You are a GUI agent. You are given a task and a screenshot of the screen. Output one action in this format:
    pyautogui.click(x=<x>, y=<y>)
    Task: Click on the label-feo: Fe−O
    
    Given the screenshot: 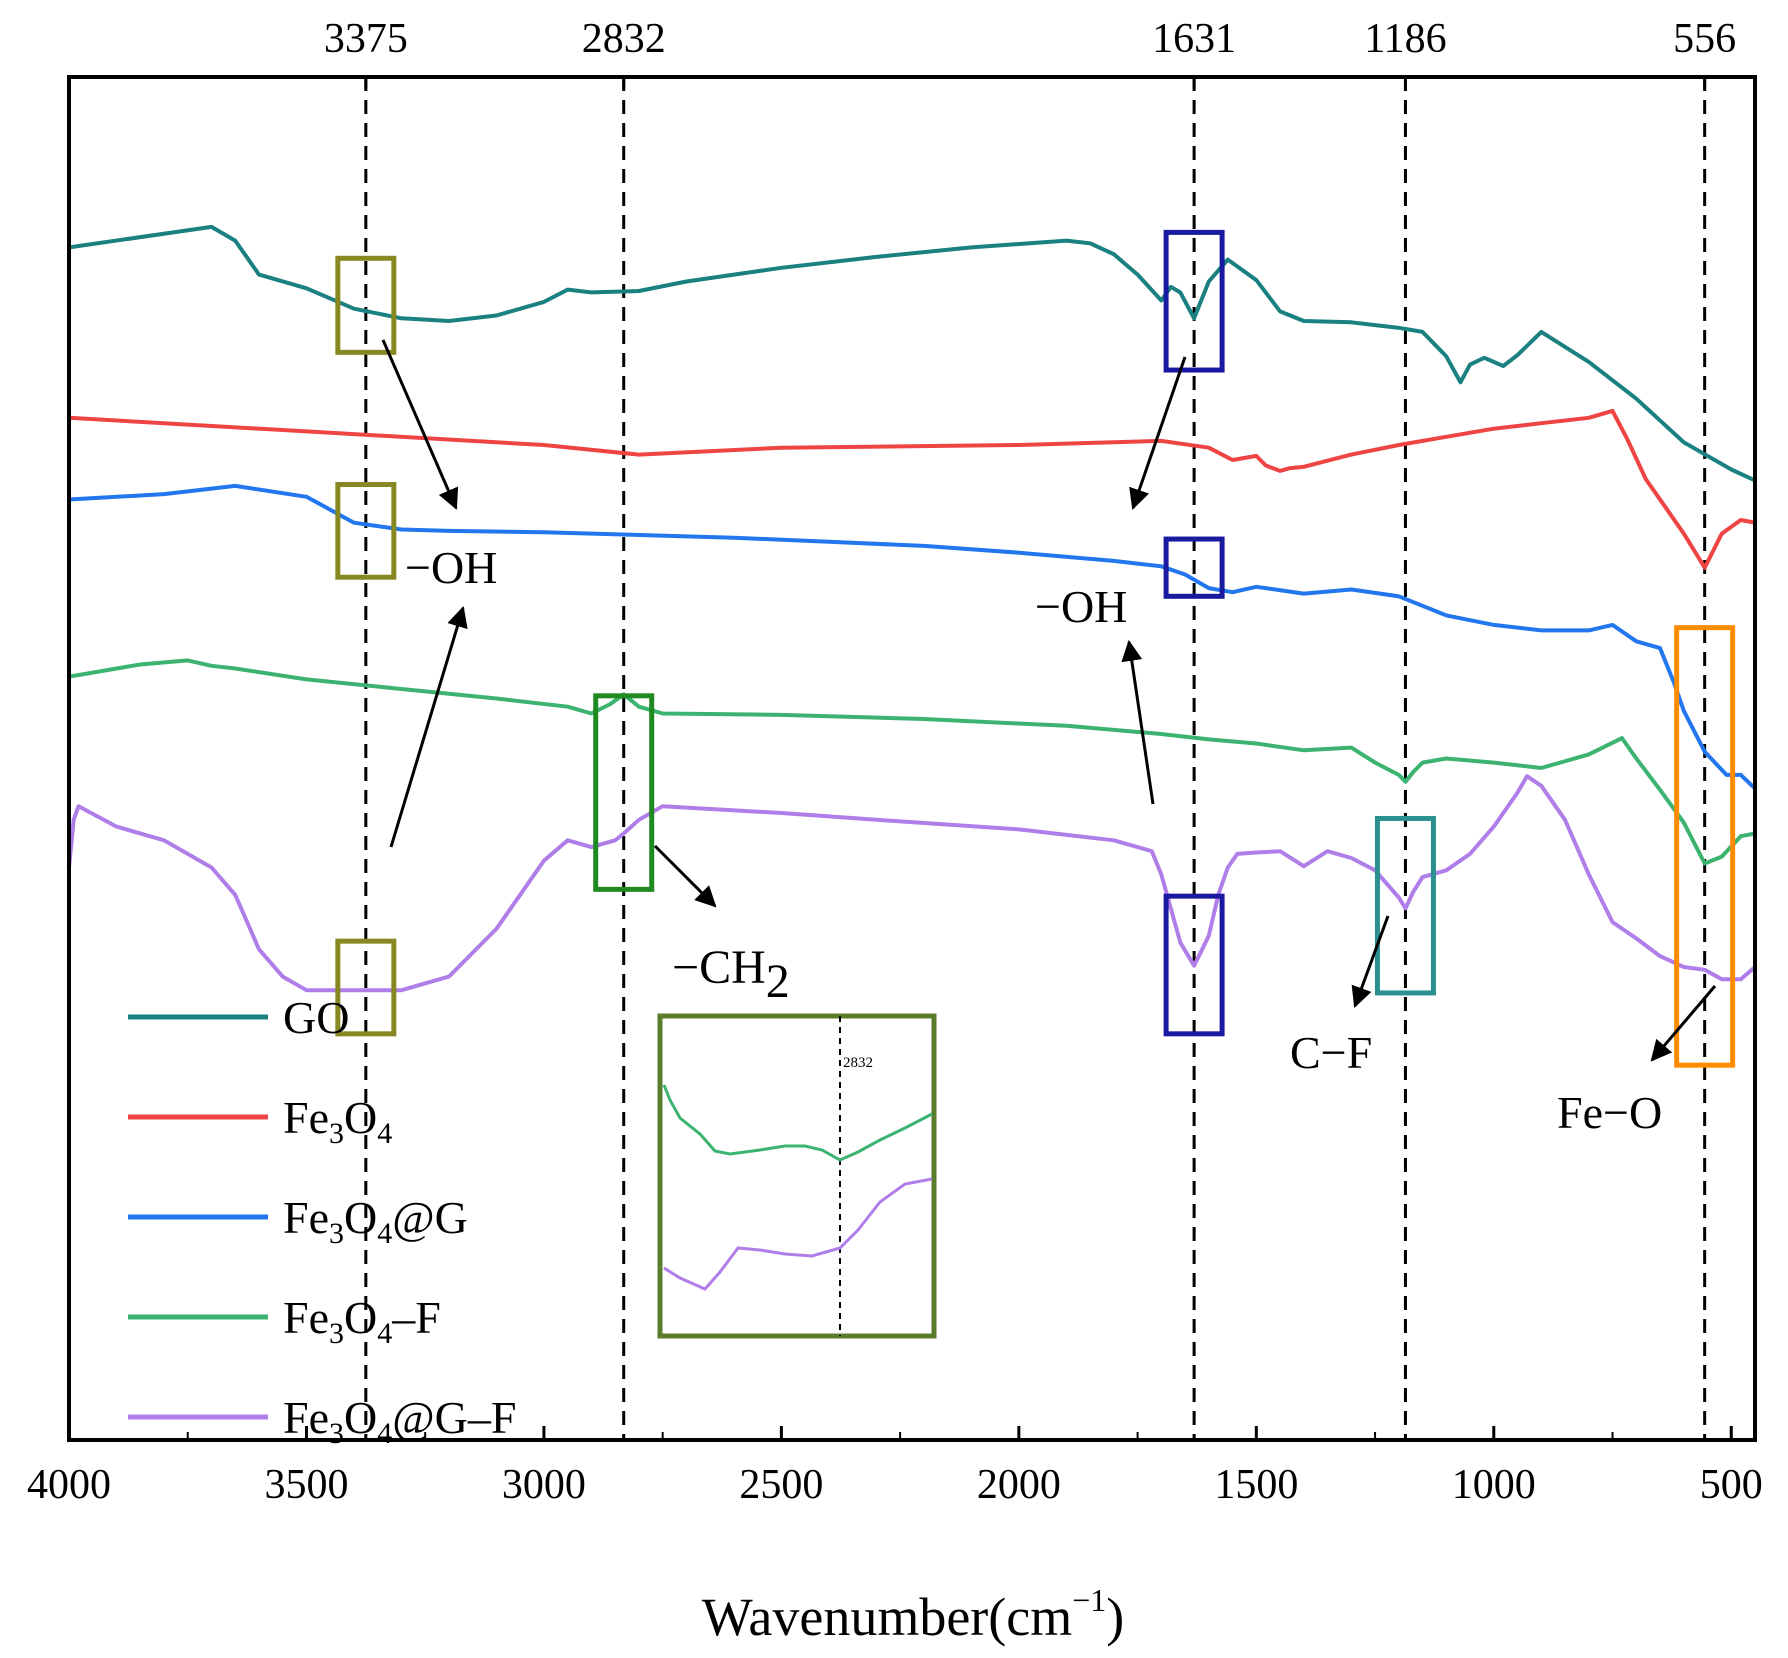 What is the action you would take?
    pyautogui.click(x=1609, y=1112)
    